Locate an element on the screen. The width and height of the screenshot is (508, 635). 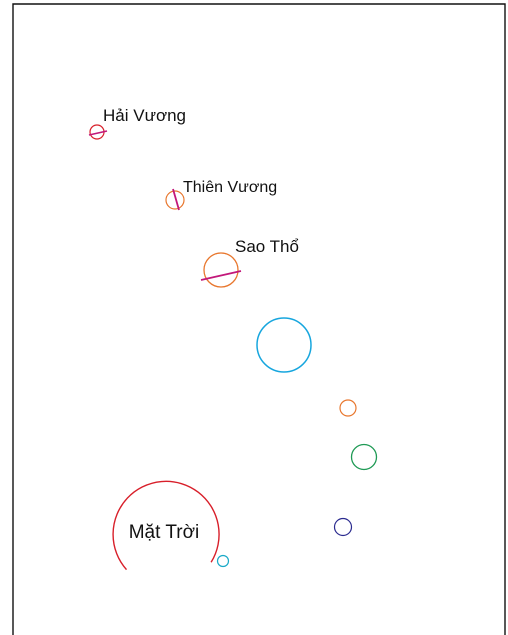
uranus-circle is located at coordinates (175, 200).